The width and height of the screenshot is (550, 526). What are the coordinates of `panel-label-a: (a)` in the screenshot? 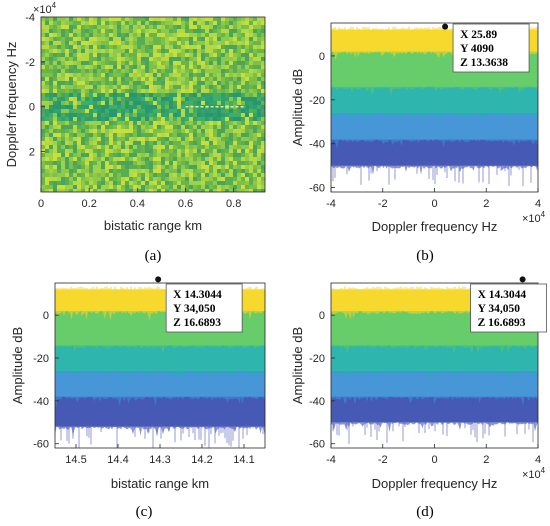 It's located at (153, 256).